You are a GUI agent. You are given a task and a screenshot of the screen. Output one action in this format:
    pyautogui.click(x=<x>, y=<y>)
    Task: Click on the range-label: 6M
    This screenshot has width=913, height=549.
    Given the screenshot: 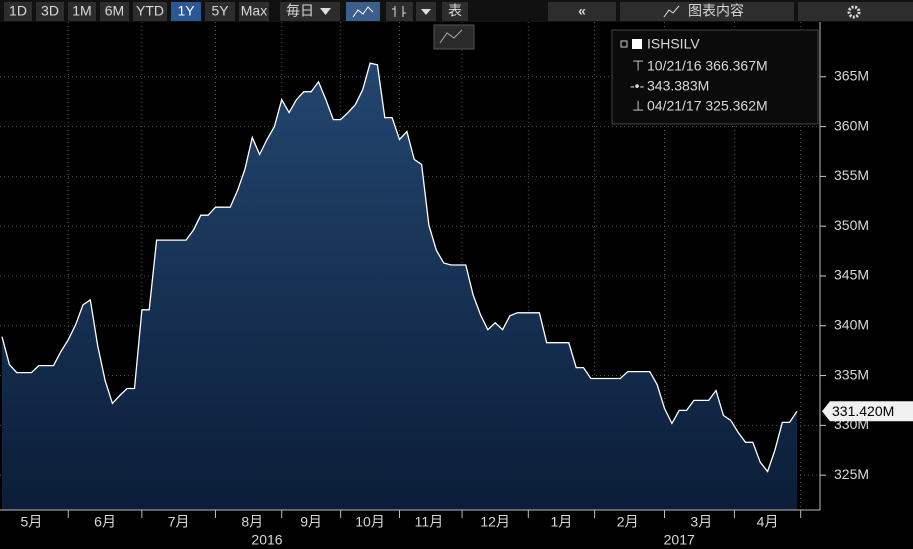 What is the action you would take?
    pyautogui.click(x=114, y=11)
    